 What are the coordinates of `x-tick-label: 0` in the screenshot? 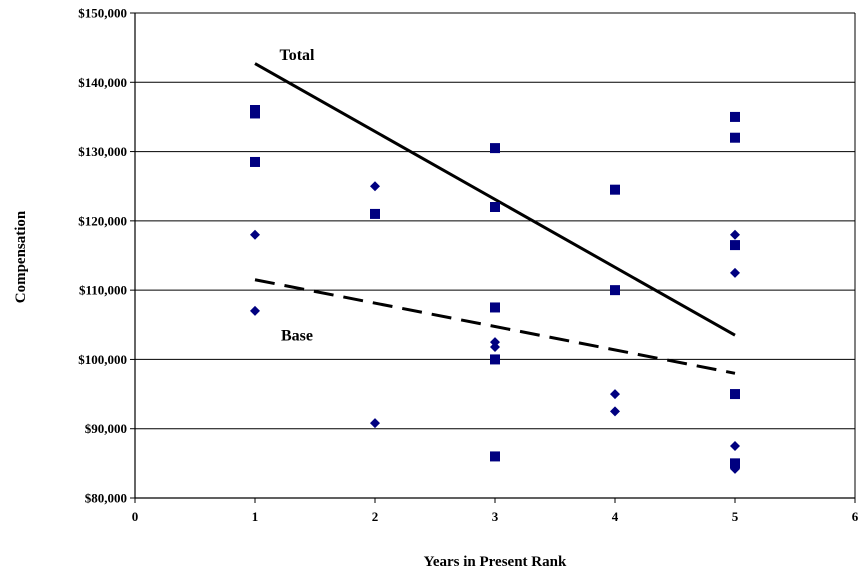 It's located at (135, 516).